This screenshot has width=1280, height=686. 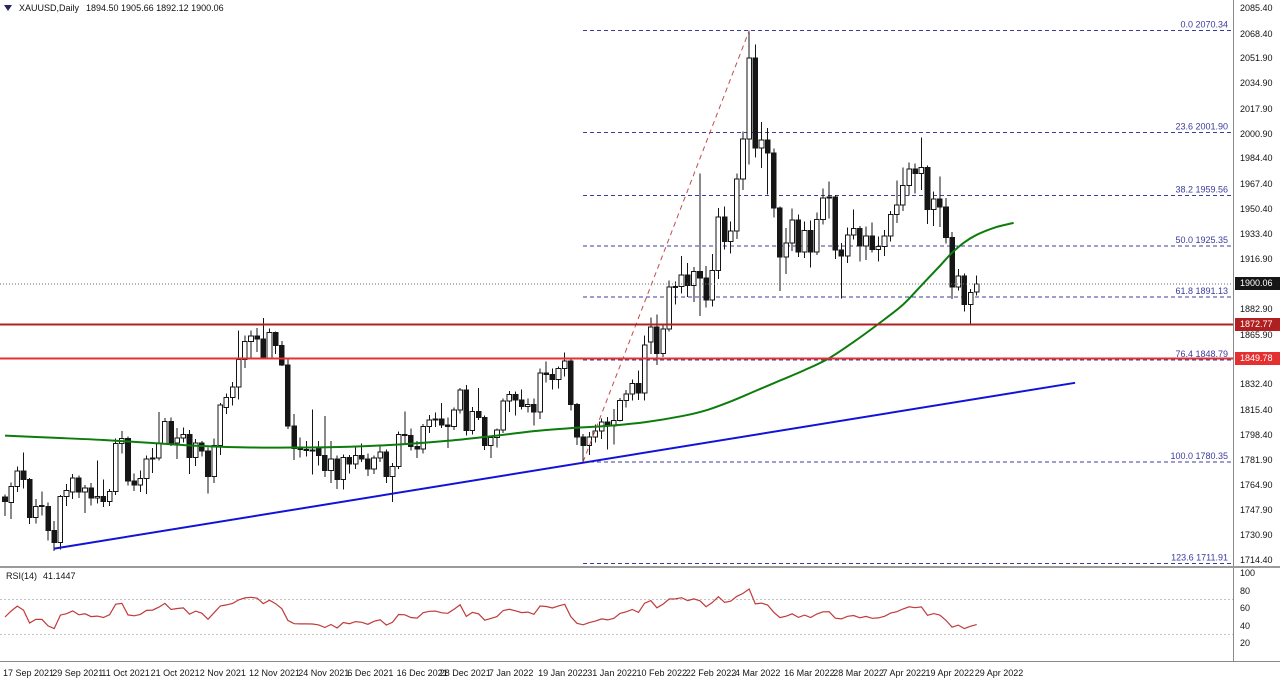 What do you see at coordinates (1256, 484) in the screenshot?
I see `price-axis-label: 1764.90` at bounding box center [1256, 484].